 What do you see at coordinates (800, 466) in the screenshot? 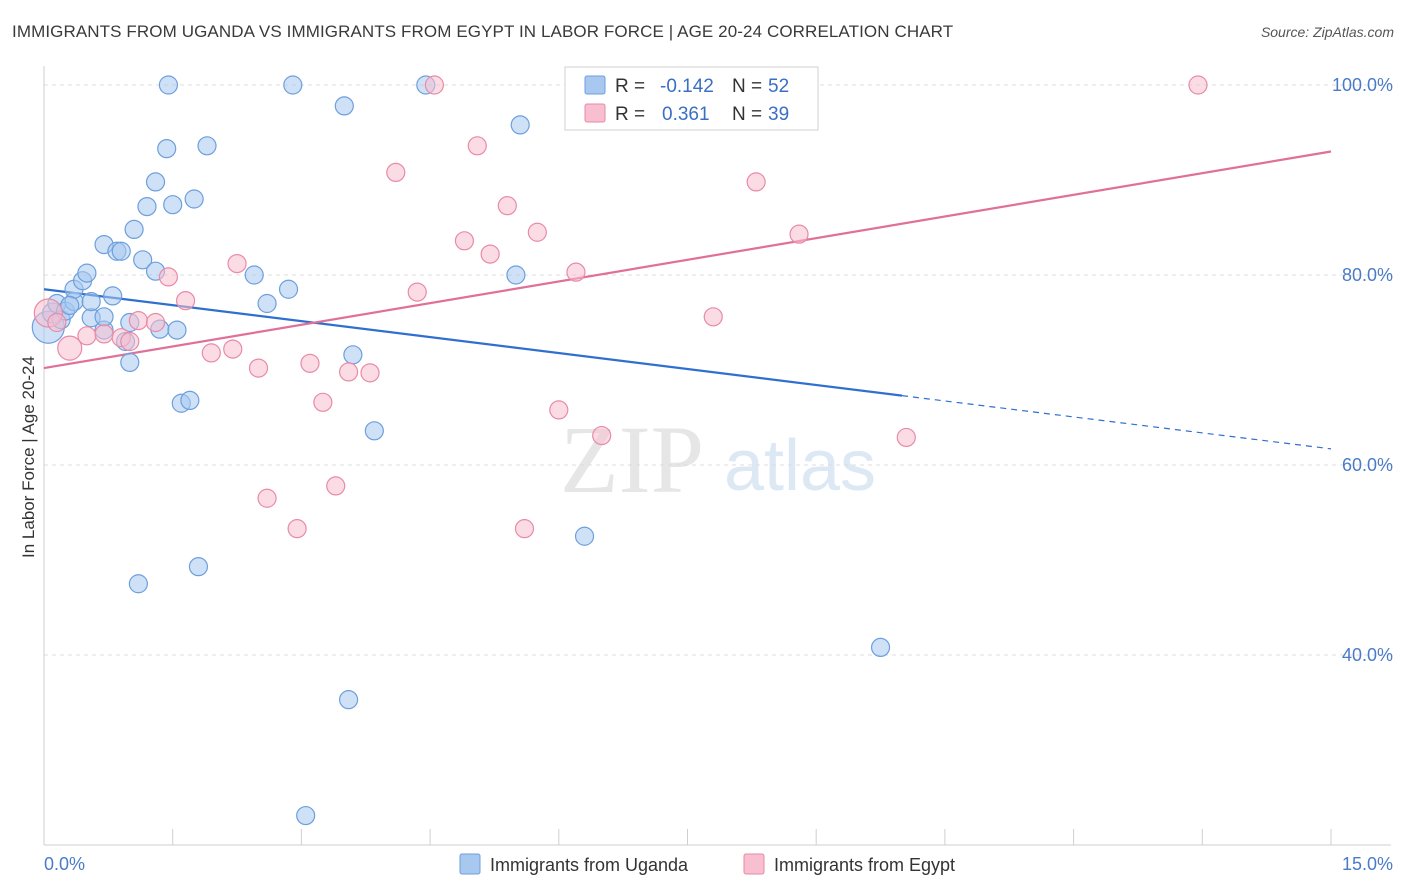
I see `watermark-atlas: atlas` at bounding box center [800, 466].